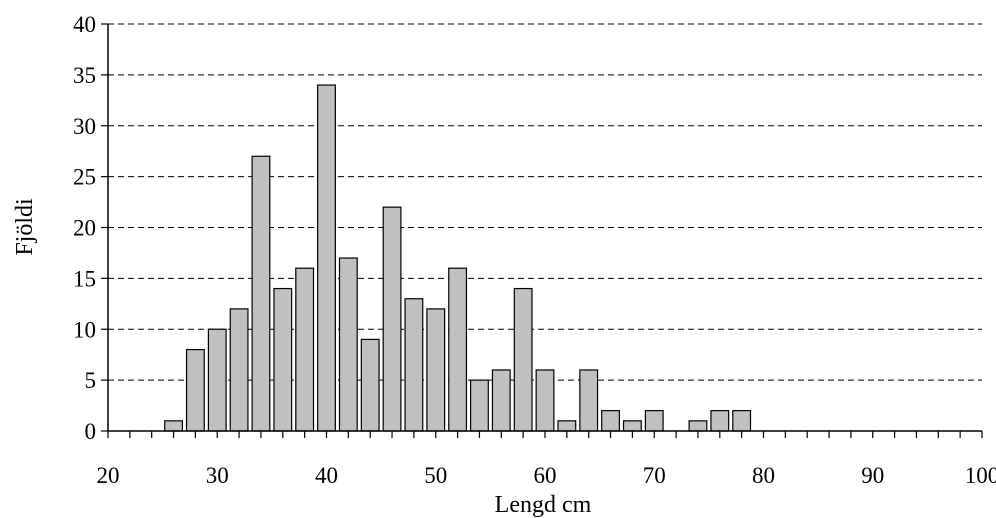 The width and height of the screenshot is (996, 518). I want to click on x-tick-label-30: 30, so click(217, 475).